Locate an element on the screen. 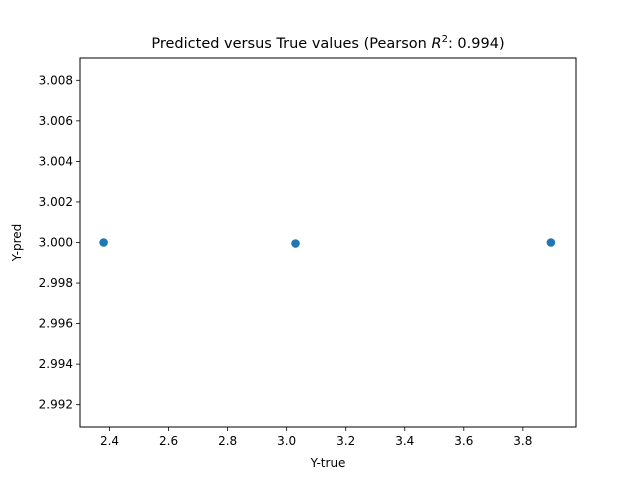 This screenshot has width=640, height=480. y-tick-label: 2.996 is located at coordinates (56, 324).